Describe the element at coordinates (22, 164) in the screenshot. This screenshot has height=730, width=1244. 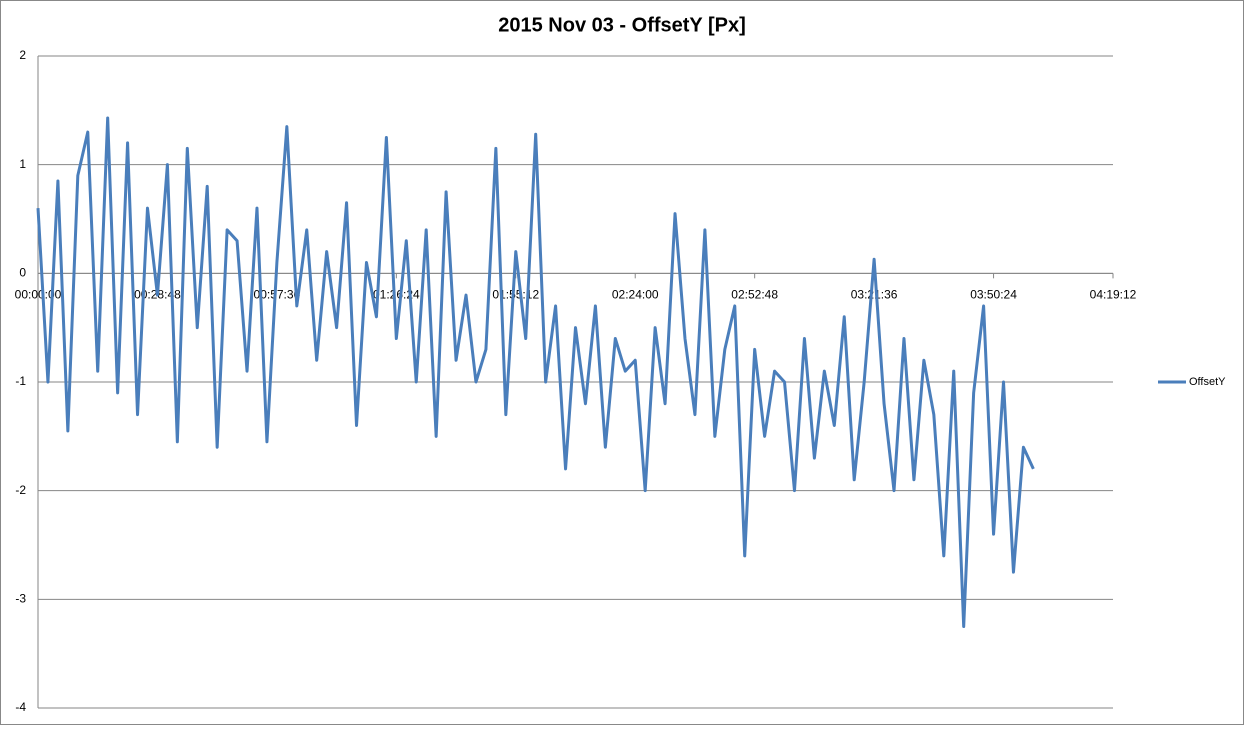
I see `y-tick-label: 1` at that location.